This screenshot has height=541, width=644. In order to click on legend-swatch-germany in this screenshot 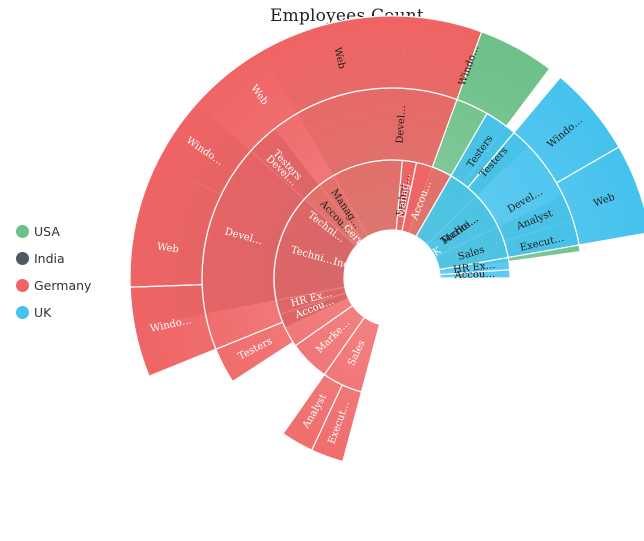, I will do `click(22, 285)`.